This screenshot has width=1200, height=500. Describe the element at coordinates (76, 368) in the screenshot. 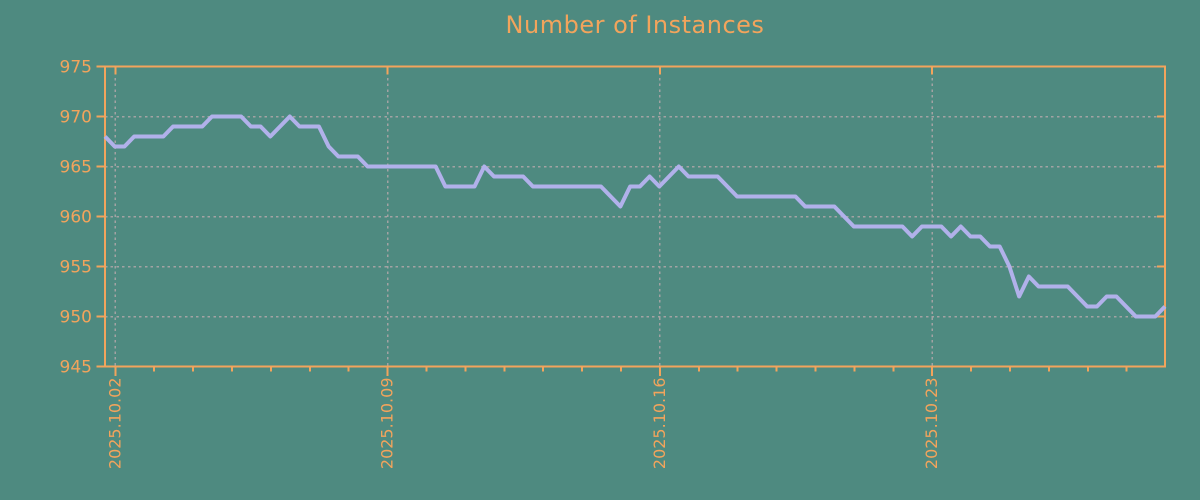

I see `y-tick-label: 945` at that location.